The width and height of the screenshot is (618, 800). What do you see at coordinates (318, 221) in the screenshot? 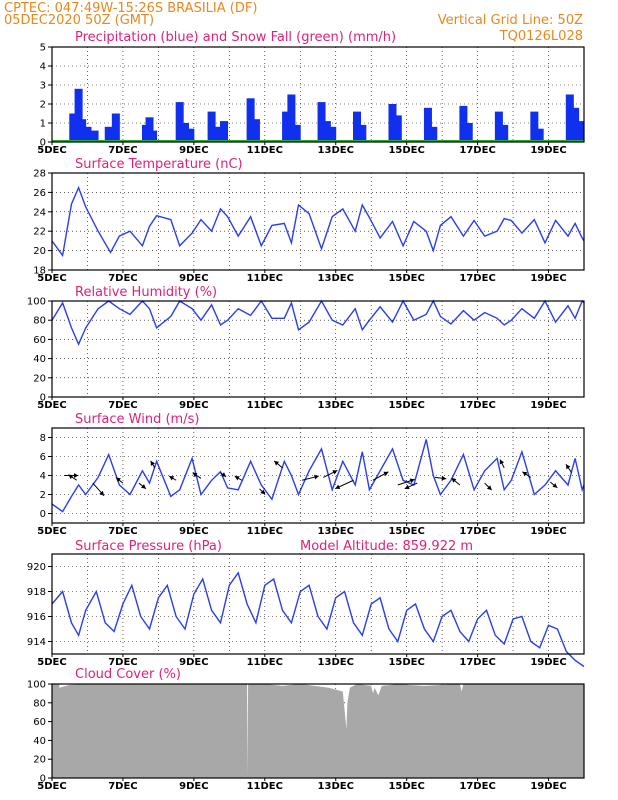
I see `temp-frame` at bounding box center [318, 221].